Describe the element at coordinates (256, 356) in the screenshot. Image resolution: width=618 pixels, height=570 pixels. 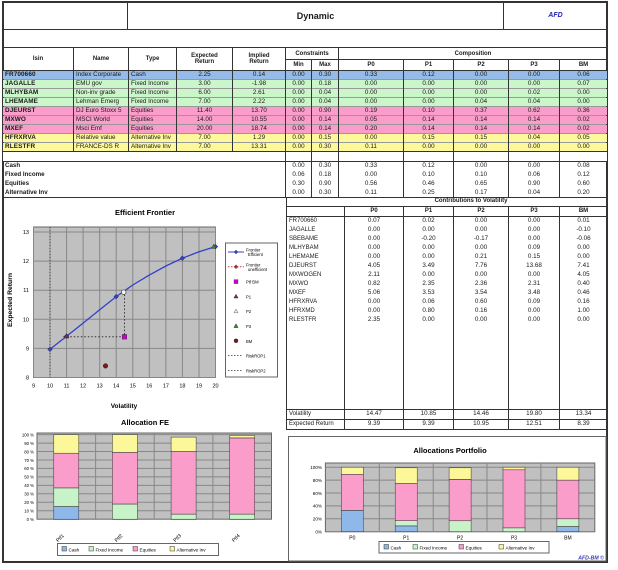
I see `svg-text: RiskROP1` at that location.